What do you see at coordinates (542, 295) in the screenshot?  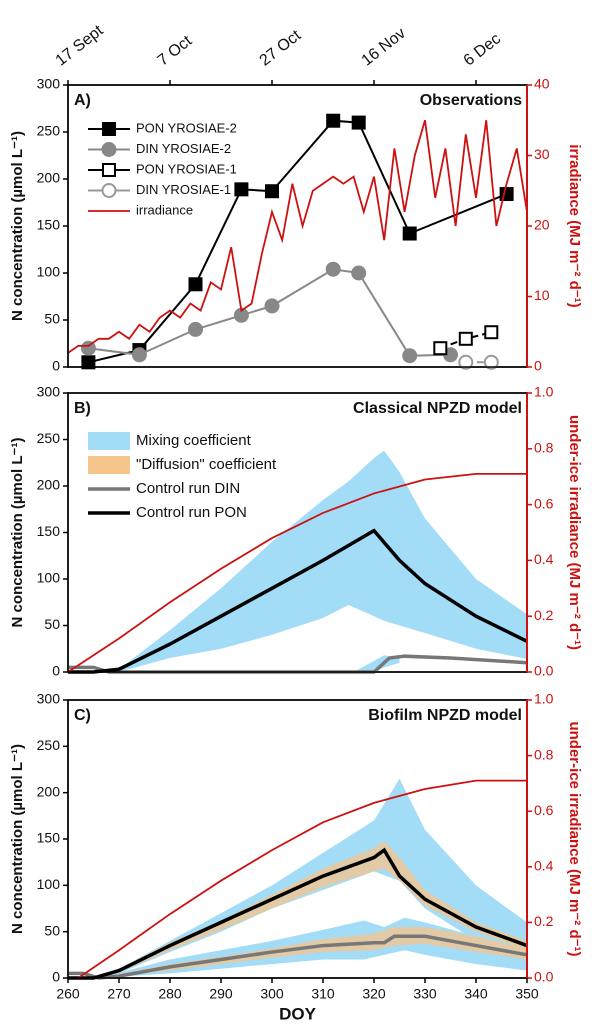 I see `y2-tick-label: 10` at bounding box center [542, 295].